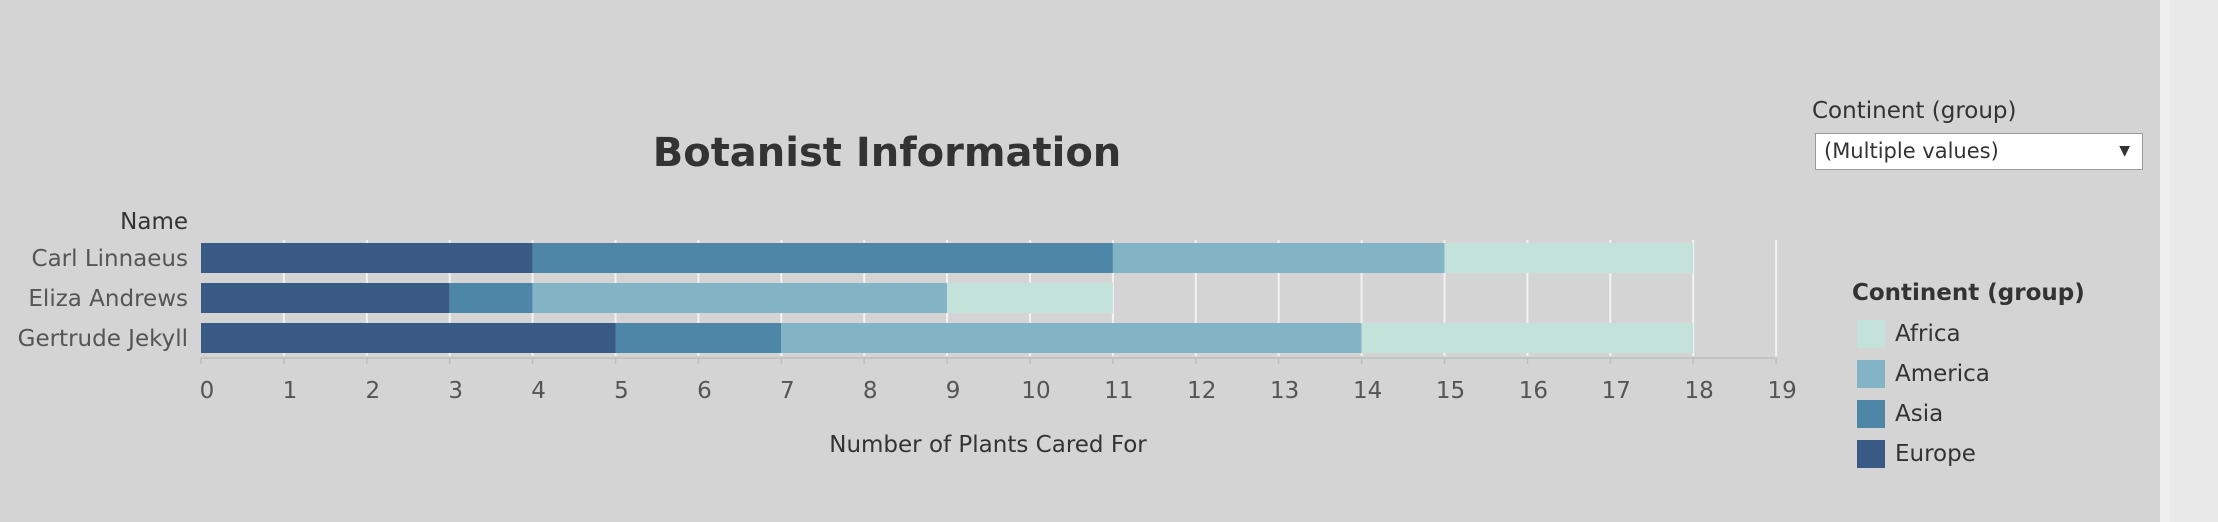  Describe the element at coordinates (2165, 261) in the screenshot. I see `scrollbar-edge` at that location.